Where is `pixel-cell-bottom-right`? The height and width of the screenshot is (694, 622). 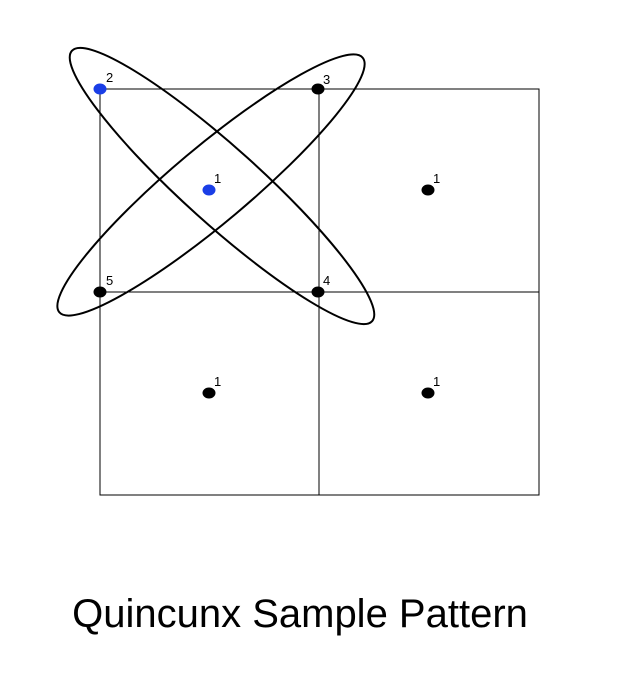 pixel-cell-bottom-right is located at coordinates (429, 393).